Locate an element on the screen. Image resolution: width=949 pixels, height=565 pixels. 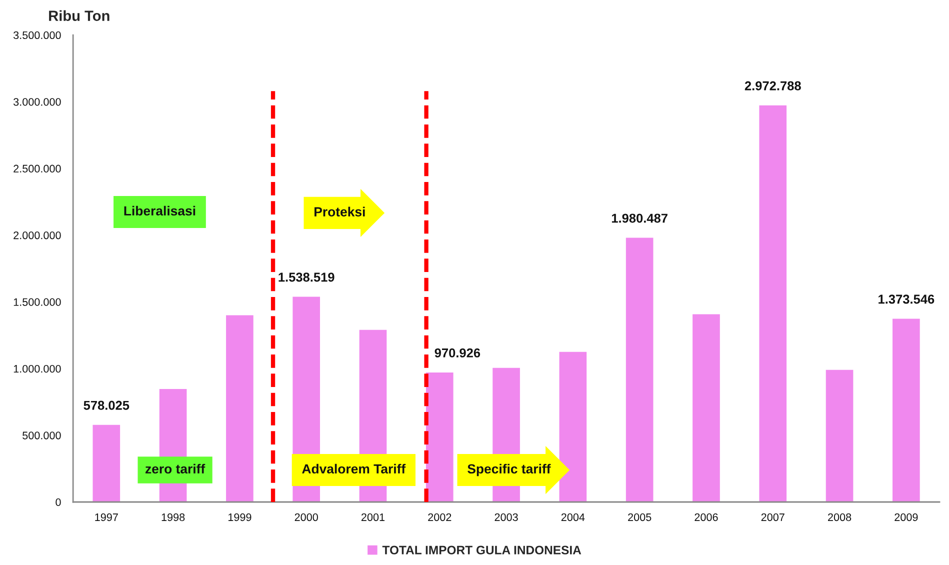
y-tick-label: 0 is located at coordinates (58, 502).